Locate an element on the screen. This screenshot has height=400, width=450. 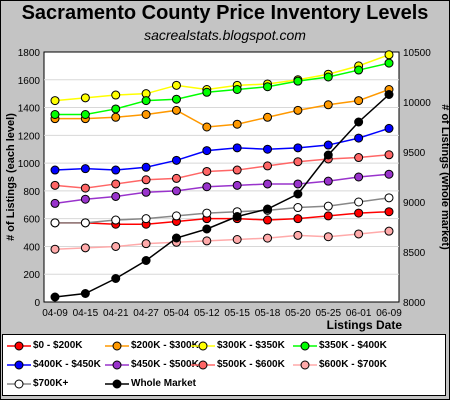
legend-label: $500K - $600K is located at coordinates (251, 364).